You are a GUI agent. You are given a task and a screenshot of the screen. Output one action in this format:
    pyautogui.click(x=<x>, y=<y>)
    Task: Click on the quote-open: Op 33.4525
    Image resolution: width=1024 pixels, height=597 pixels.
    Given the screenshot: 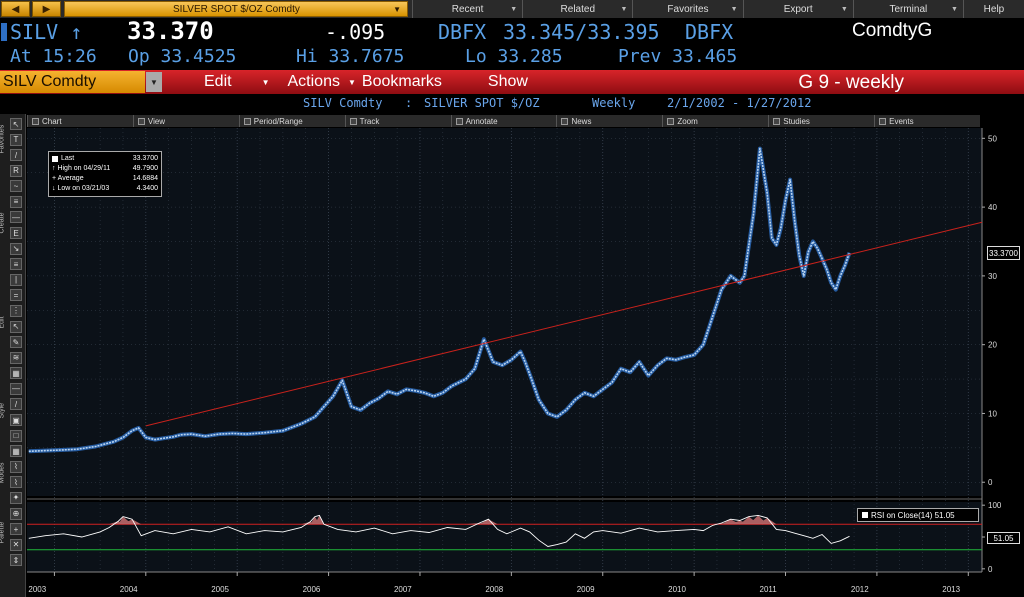 What is the action you would take?
    pyautogui.click(x=182, y=56)
    